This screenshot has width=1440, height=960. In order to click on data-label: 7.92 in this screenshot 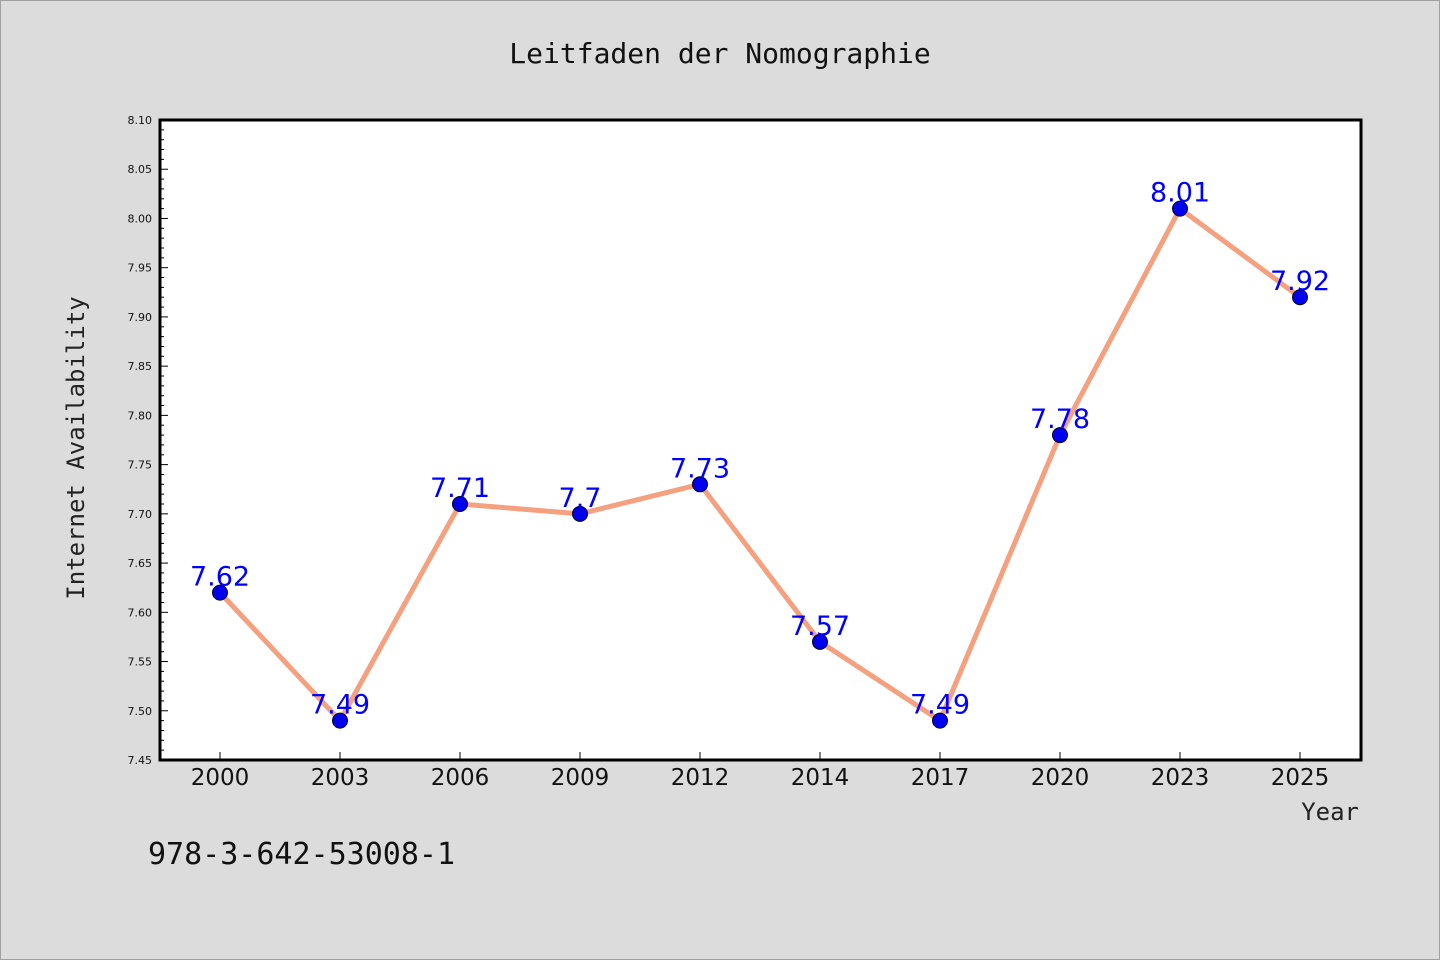, I will do `click(1300, 281)`.